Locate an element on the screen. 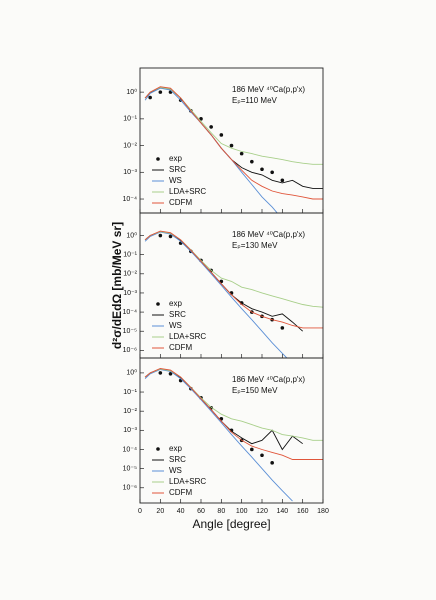 The height and width of the screenshot is (600, 436). axes-frame is located at coordinates (231, 430).